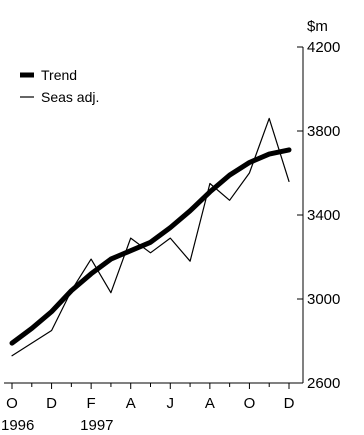  What do you see at coordinates (91, 403) in the screenshot?
I see `x-tick-label: F` at bounding box center [91, 403].